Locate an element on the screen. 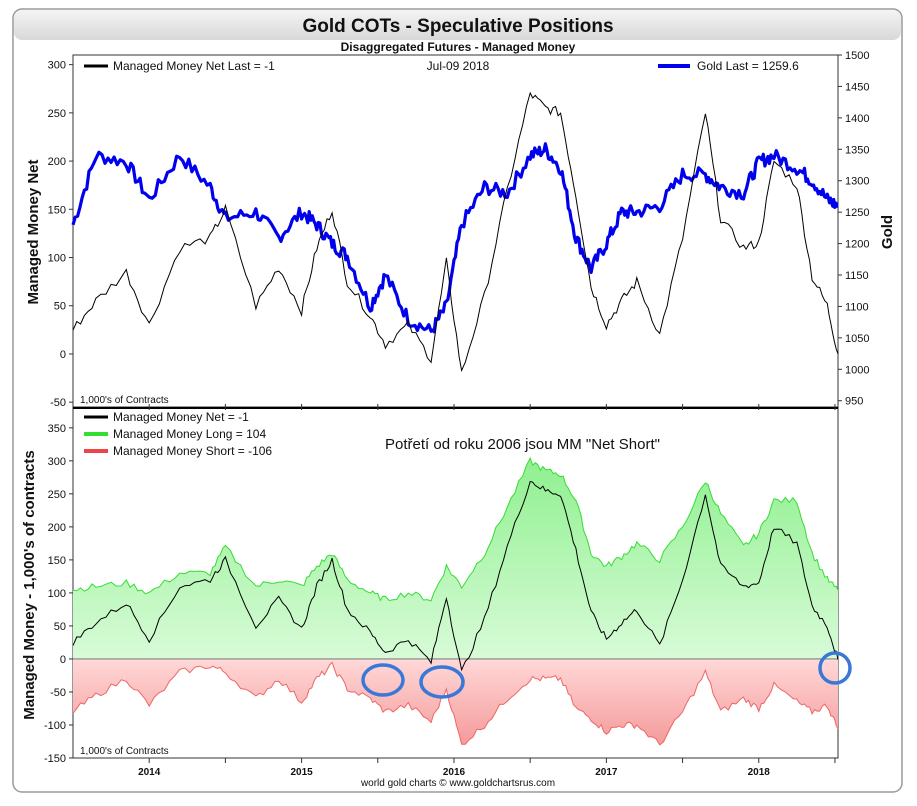 The image size is (917, 806). x-tick-label: 2018 is located at coordinates (759, 772).